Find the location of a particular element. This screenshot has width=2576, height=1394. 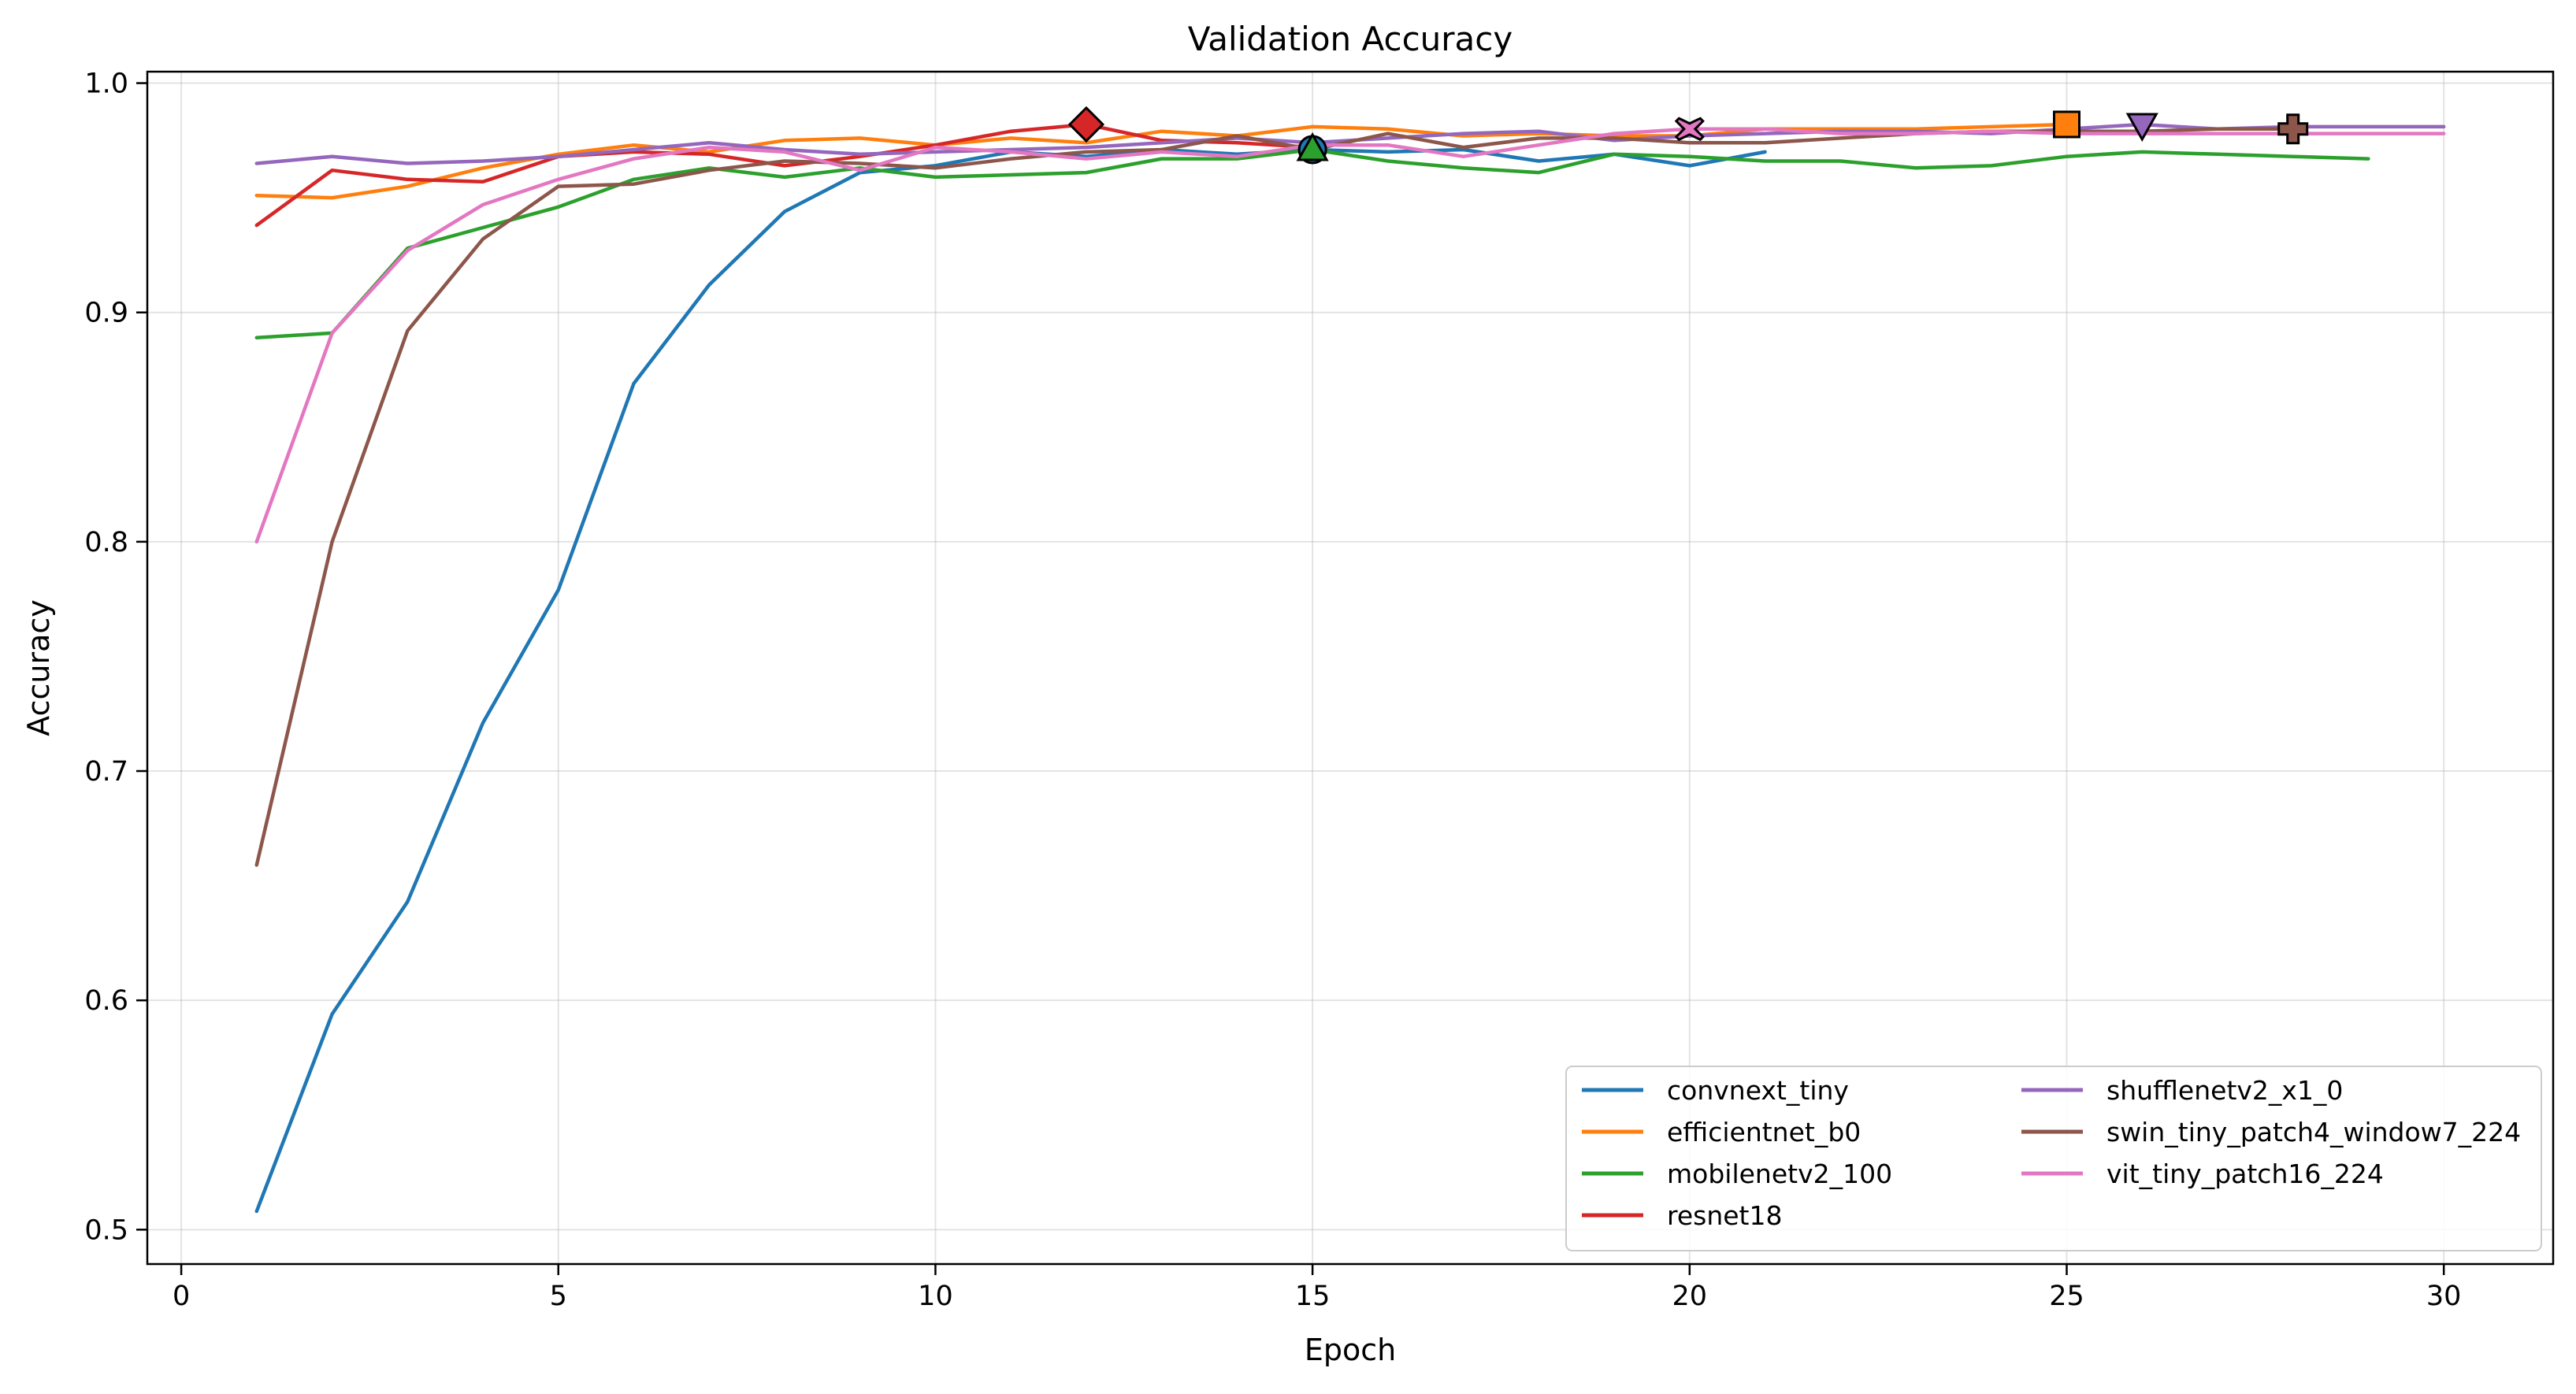

y-tick-label: 1.0 is located at coordinates (106, 84).